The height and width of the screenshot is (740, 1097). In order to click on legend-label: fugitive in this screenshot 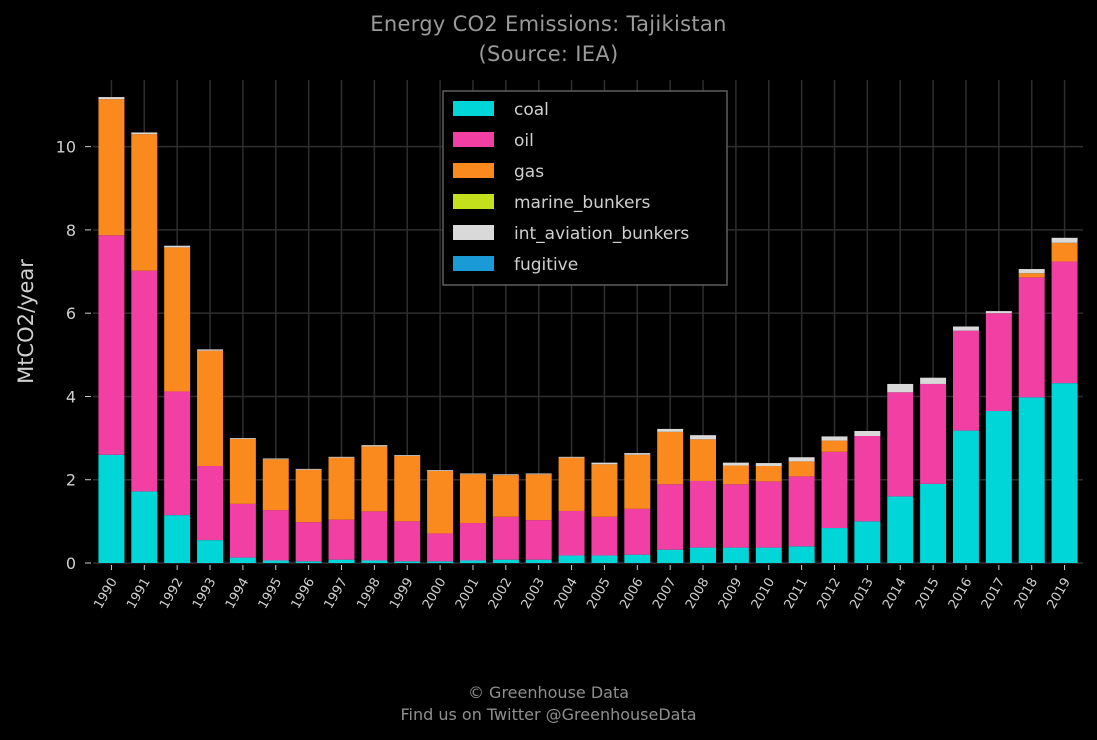, I will do `click(546, 265)`.